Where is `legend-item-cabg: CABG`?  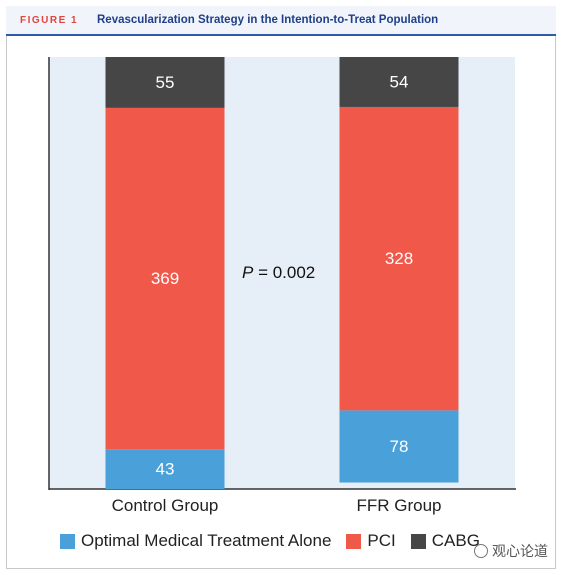 legend-item-cabg: CABG is located at coordinates (445, 541).